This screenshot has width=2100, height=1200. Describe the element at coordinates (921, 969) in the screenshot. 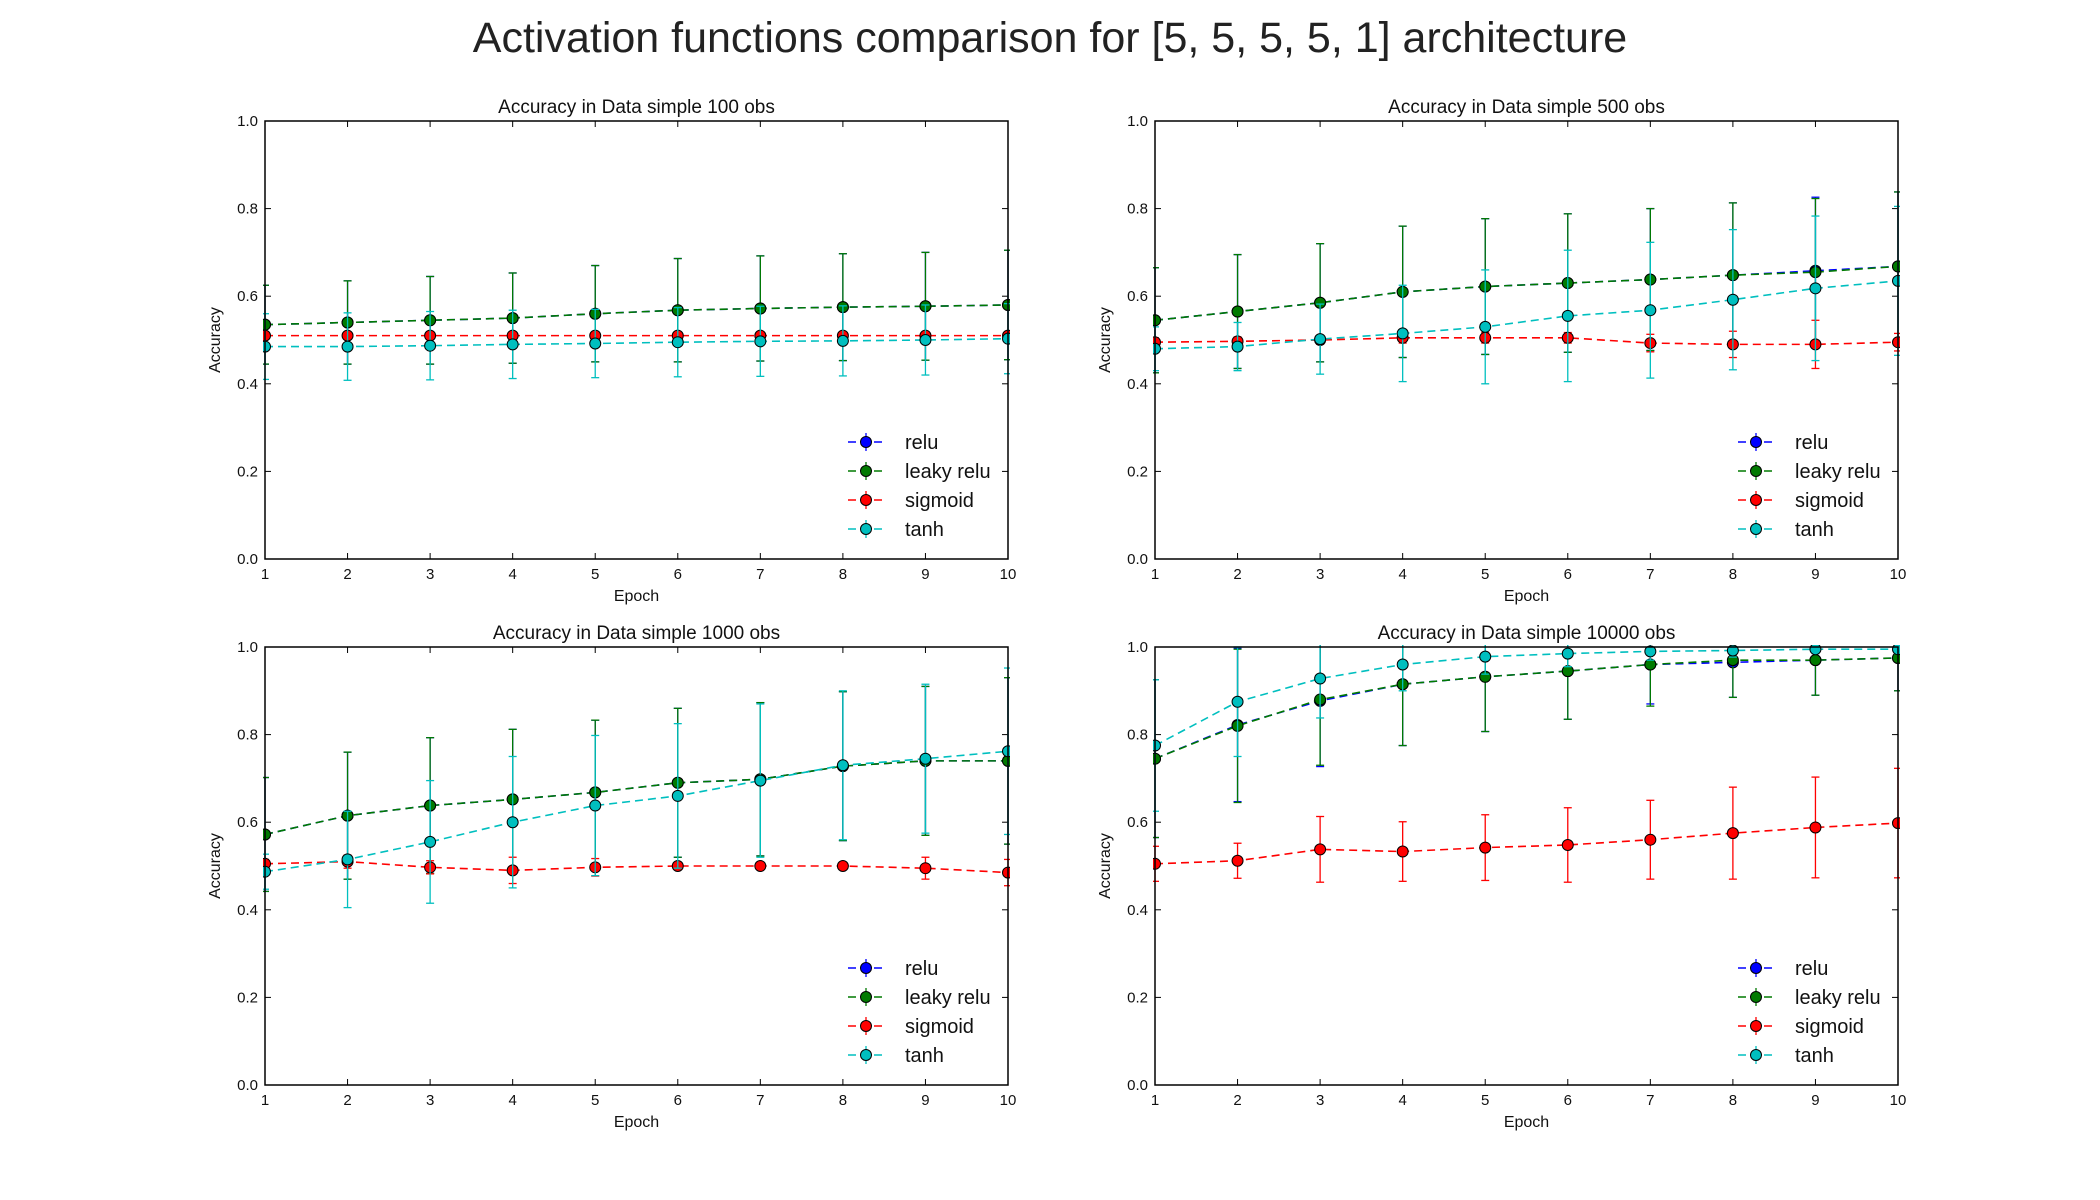

I see `legend-label: relu` at that location.